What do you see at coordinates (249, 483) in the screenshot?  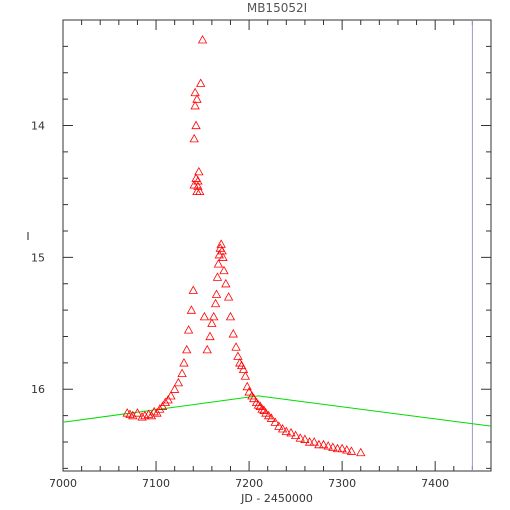 I see `x-tick-label: 7200` at bounding box center [249, 483].